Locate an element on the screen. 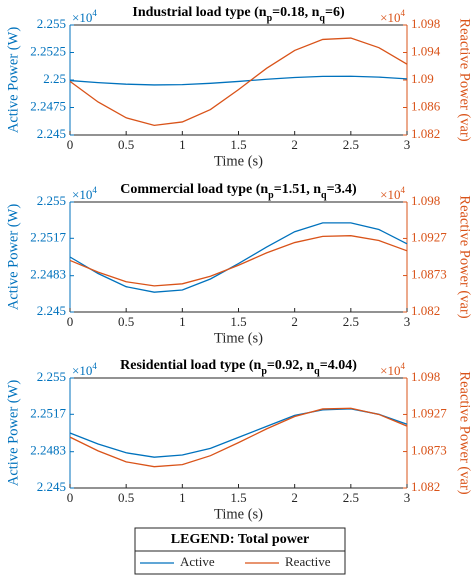  title-part: Residential load type (n is located at coordinates (190, 365).